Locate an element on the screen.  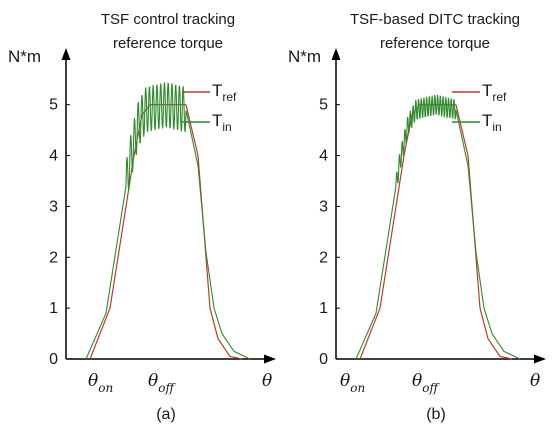
panel-a-theta-on: θon is located at coordinates (100, 383).